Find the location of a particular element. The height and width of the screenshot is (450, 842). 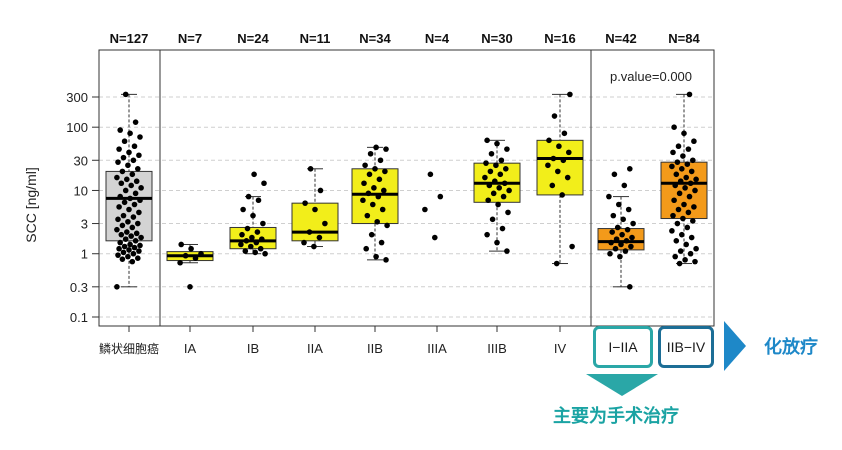

x-tick-label: IIA is located at coordinates (315, 348).